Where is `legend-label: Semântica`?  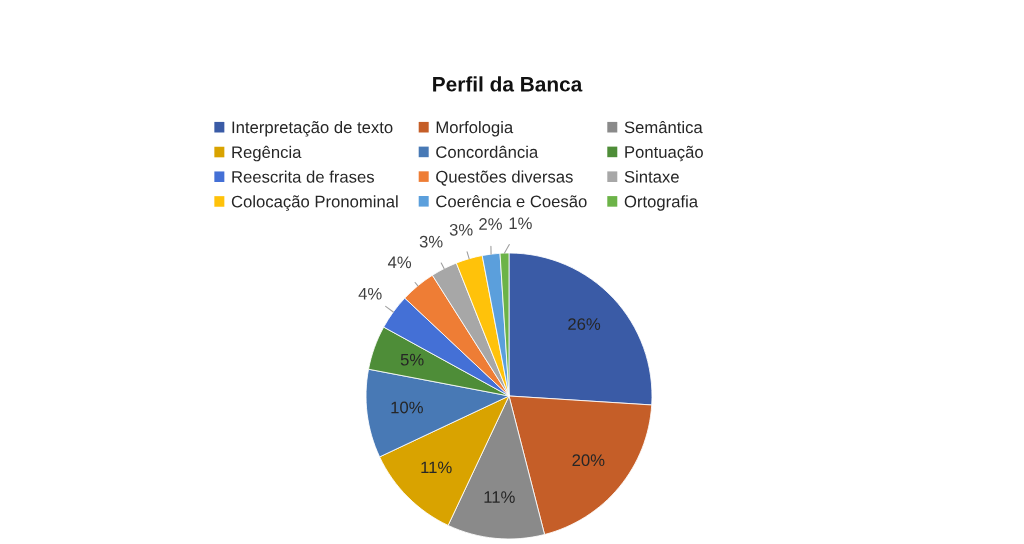
legend-label: Semântica is located at coordinates (663, 127).